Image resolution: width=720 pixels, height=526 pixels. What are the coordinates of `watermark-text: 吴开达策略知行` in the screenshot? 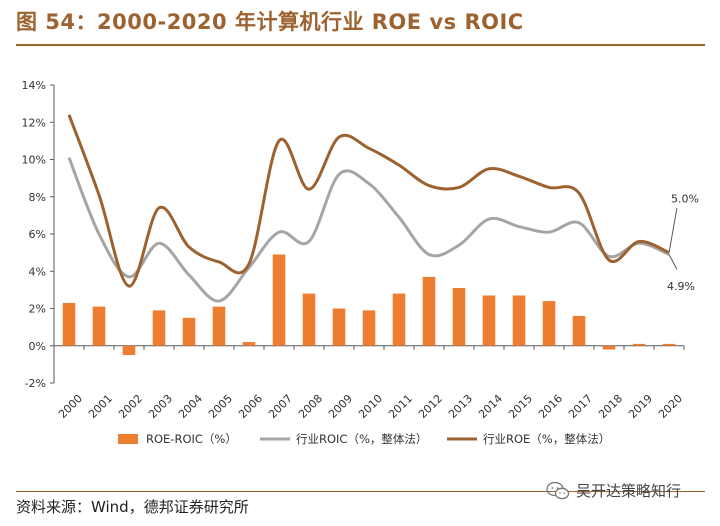 It's located at (629, 491).